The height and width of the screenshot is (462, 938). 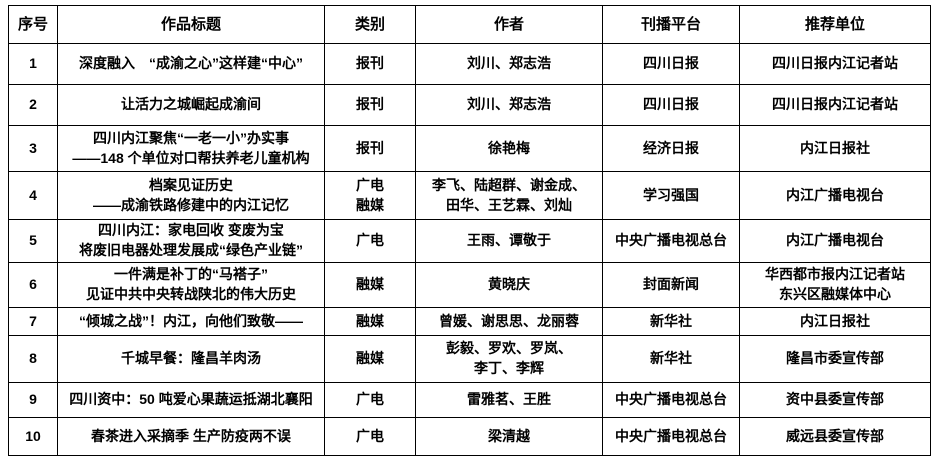 What do you see at coordinates (191, 148) in the screenshot?
I see `cell-title: 四川内江聚焦“一老一小”办实事 ——148 个单位对口帮扶养老儿童机构` at bounding box center [191, 148].